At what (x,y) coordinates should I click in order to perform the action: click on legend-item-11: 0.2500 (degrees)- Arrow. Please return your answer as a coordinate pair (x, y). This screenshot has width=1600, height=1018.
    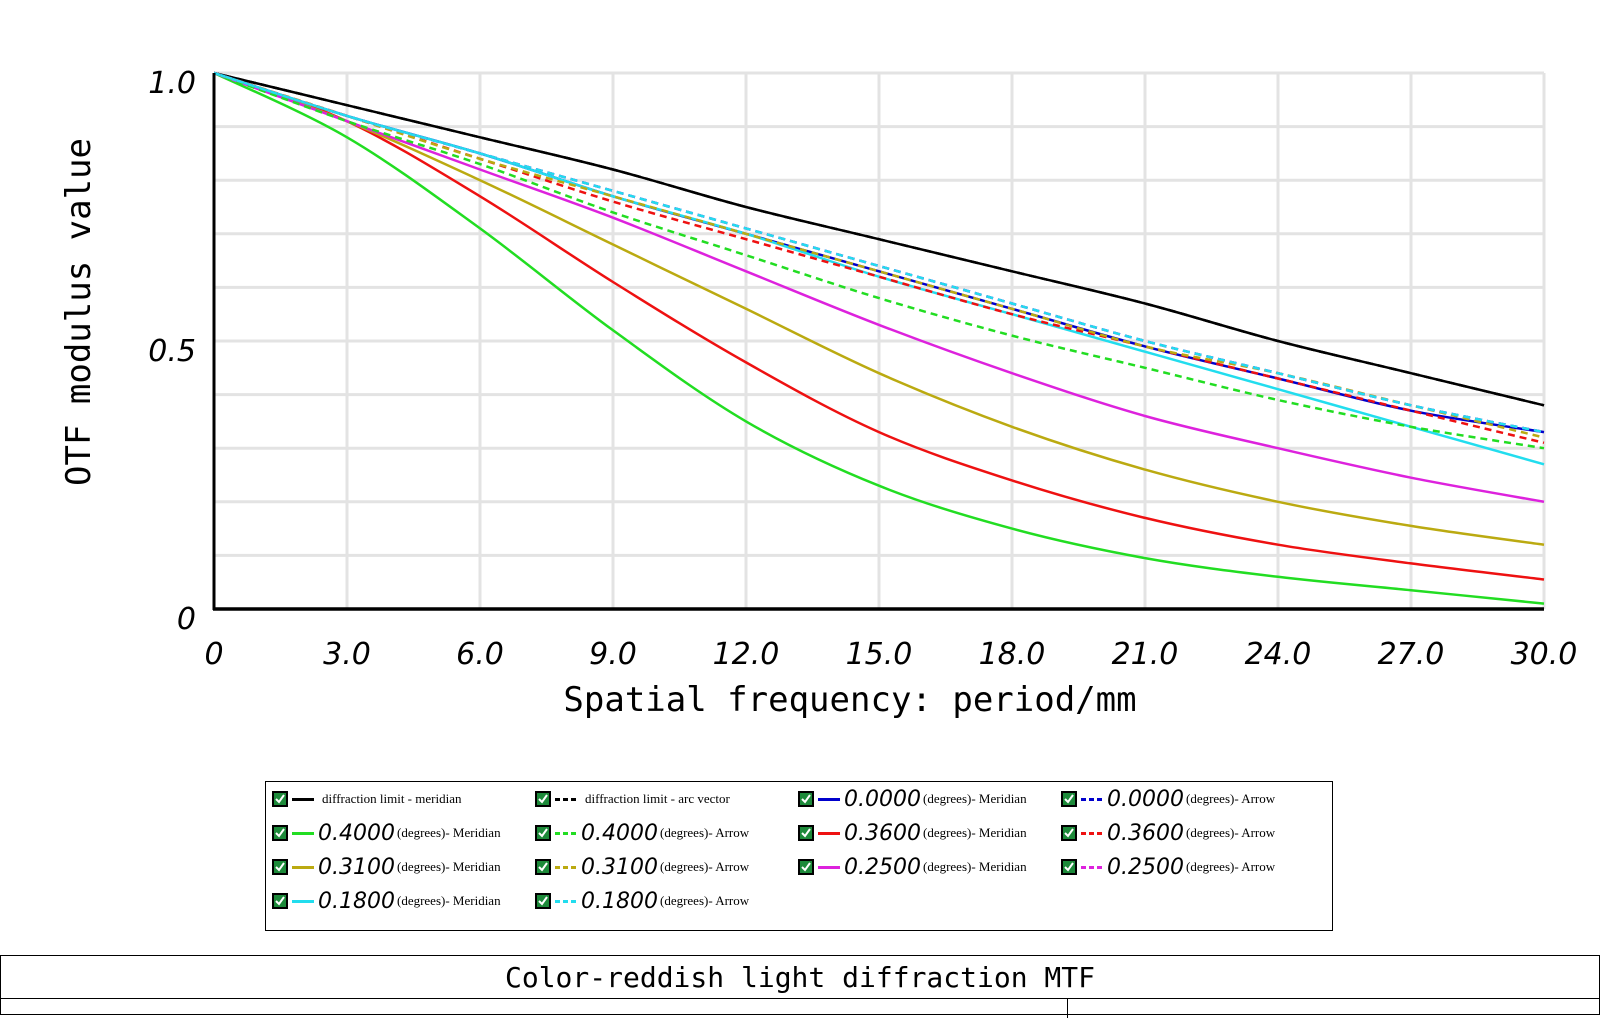
    Looking at the image, I should click on (1168, 867).